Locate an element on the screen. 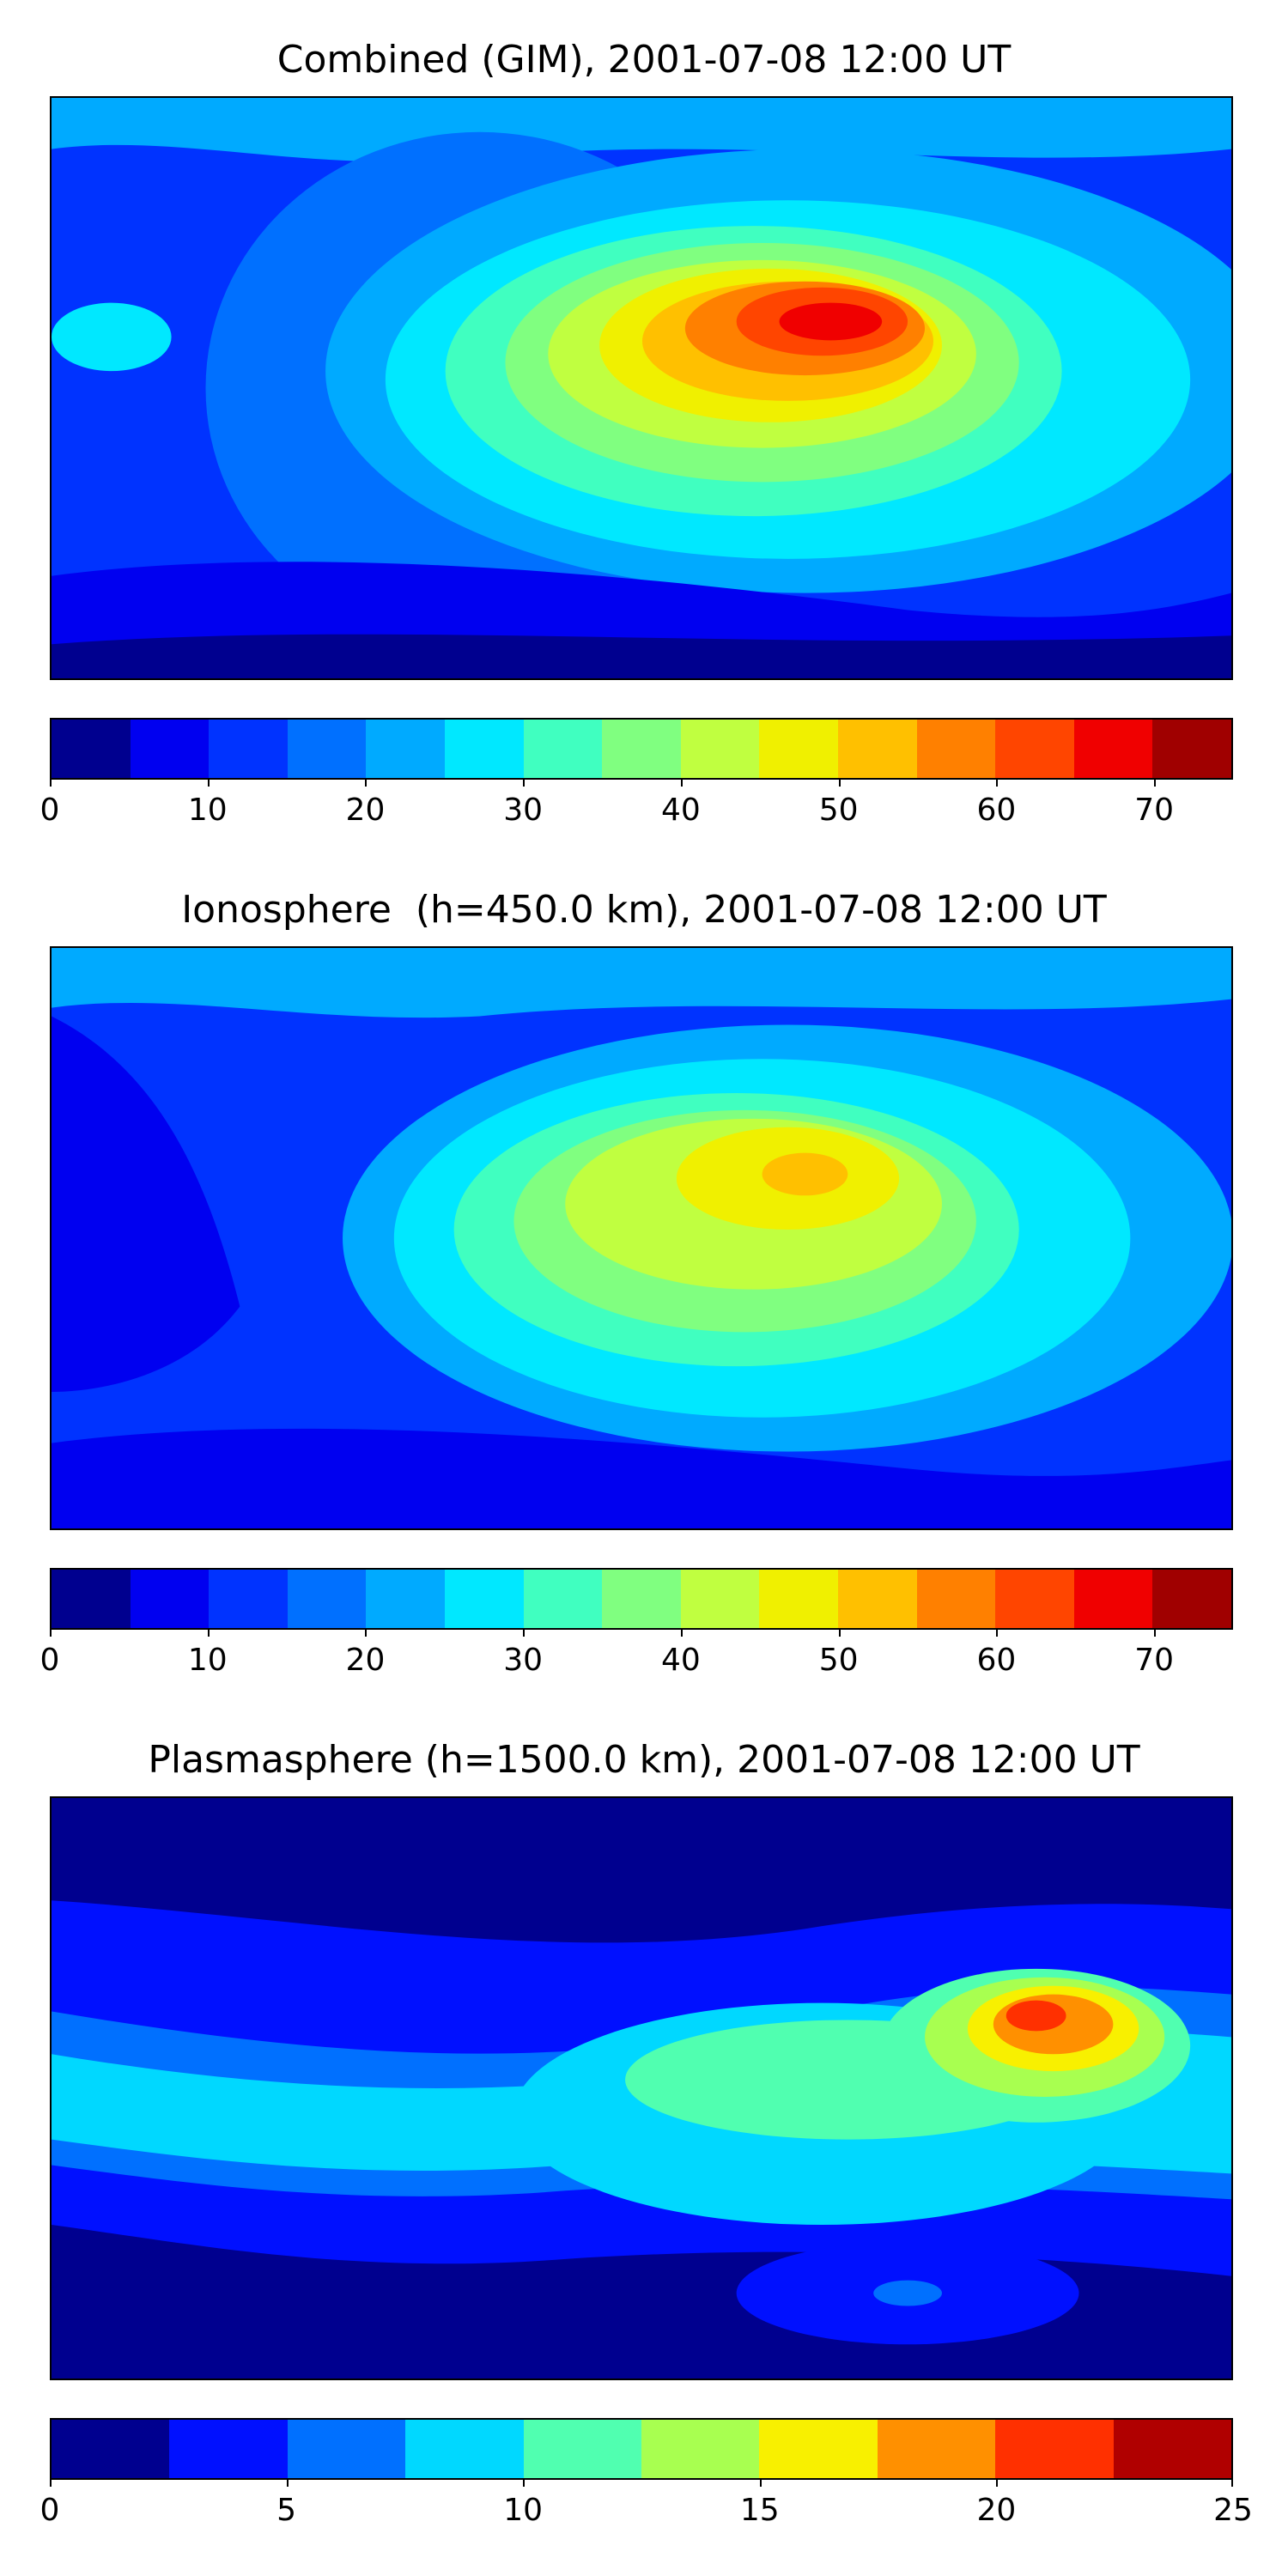 The height and width of the screenshot is (2576, 1288). colorbar-plasmasphere is located at coordinates (641, 2449).